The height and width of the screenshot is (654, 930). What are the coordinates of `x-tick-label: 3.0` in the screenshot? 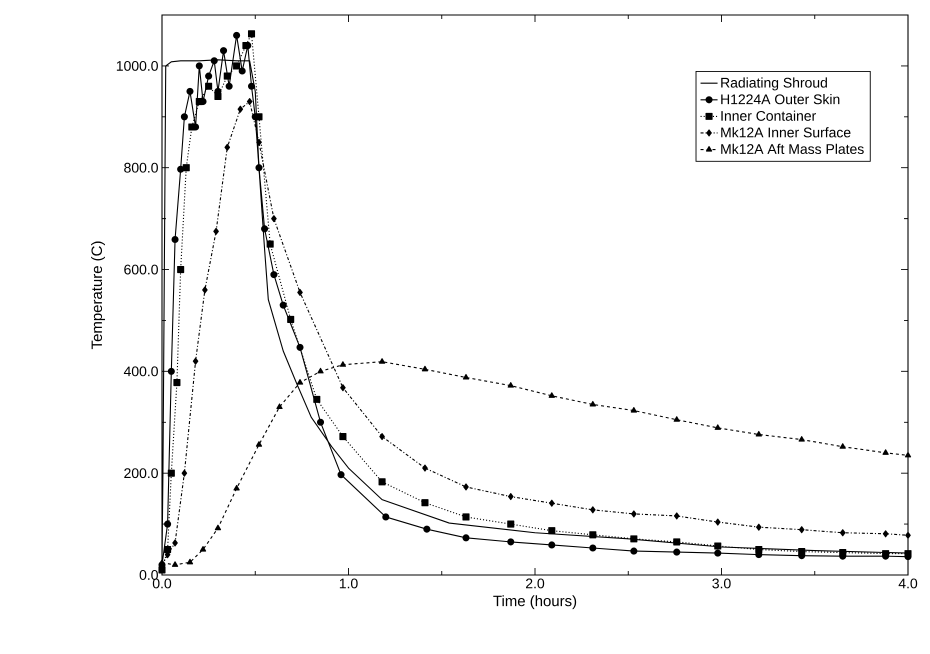 It's located at (721, 583).